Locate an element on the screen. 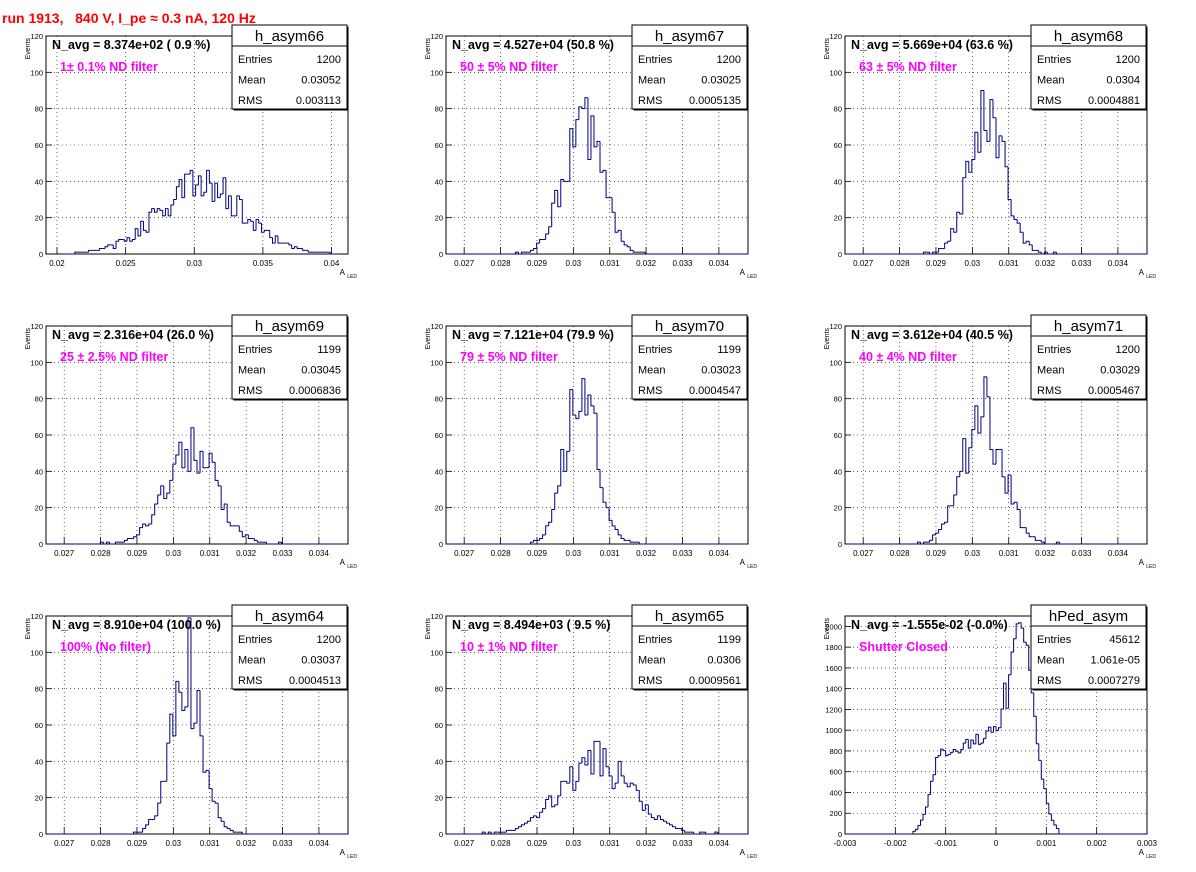 This screenshot has height=872, width=1196. x-tick-label: -0.001 is located at coordinates (945, 843).